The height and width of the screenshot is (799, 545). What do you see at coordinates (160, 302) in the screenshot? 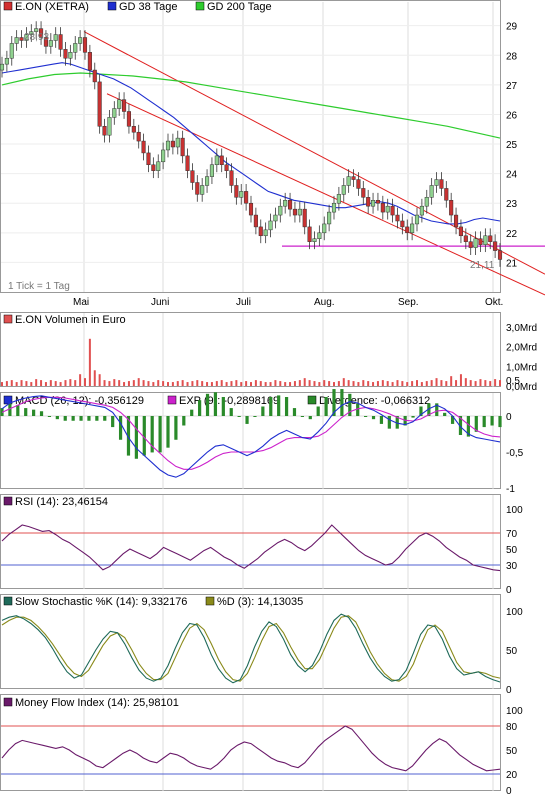
I see `month-label-juni: Juni` at bounding box center [160, 302].